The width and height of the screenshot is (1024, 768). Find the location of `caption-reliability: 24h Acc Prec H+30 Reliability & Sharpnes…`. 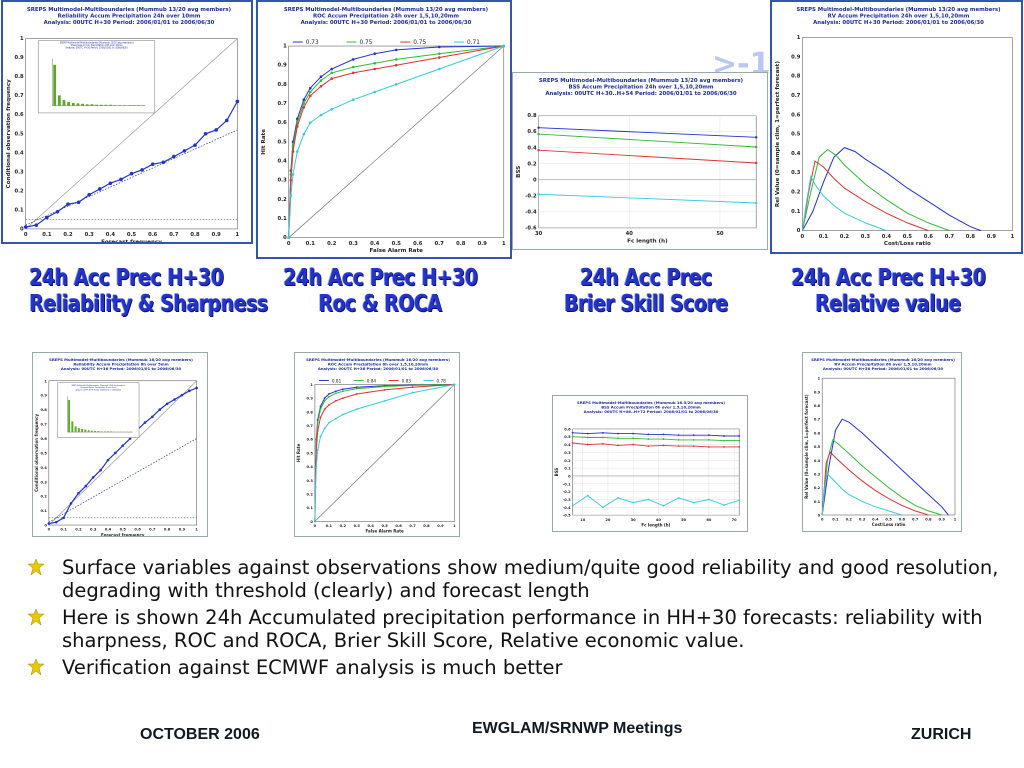

caption-reliability: 24h Acc Prec H+30 Reliability & Sharpnes… is located at coordinates (148, 291).